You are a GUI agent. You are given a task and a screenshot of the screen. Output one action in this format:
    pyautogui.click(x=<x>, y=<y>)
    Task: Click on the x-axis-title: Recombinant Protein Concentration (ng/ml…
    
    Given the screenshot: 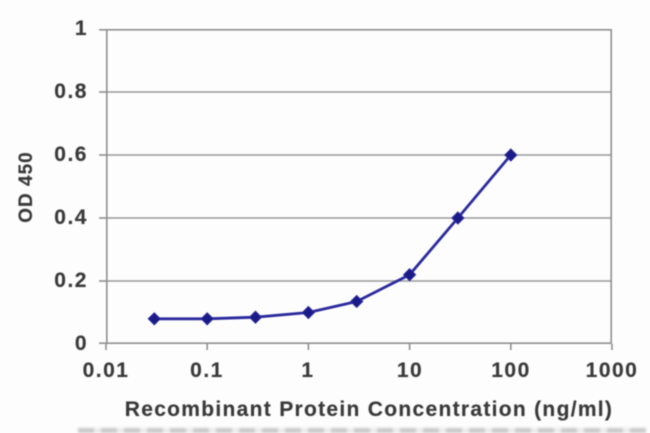 What is the action you would take?
    pyautogui.click(x=369, y=409)
    